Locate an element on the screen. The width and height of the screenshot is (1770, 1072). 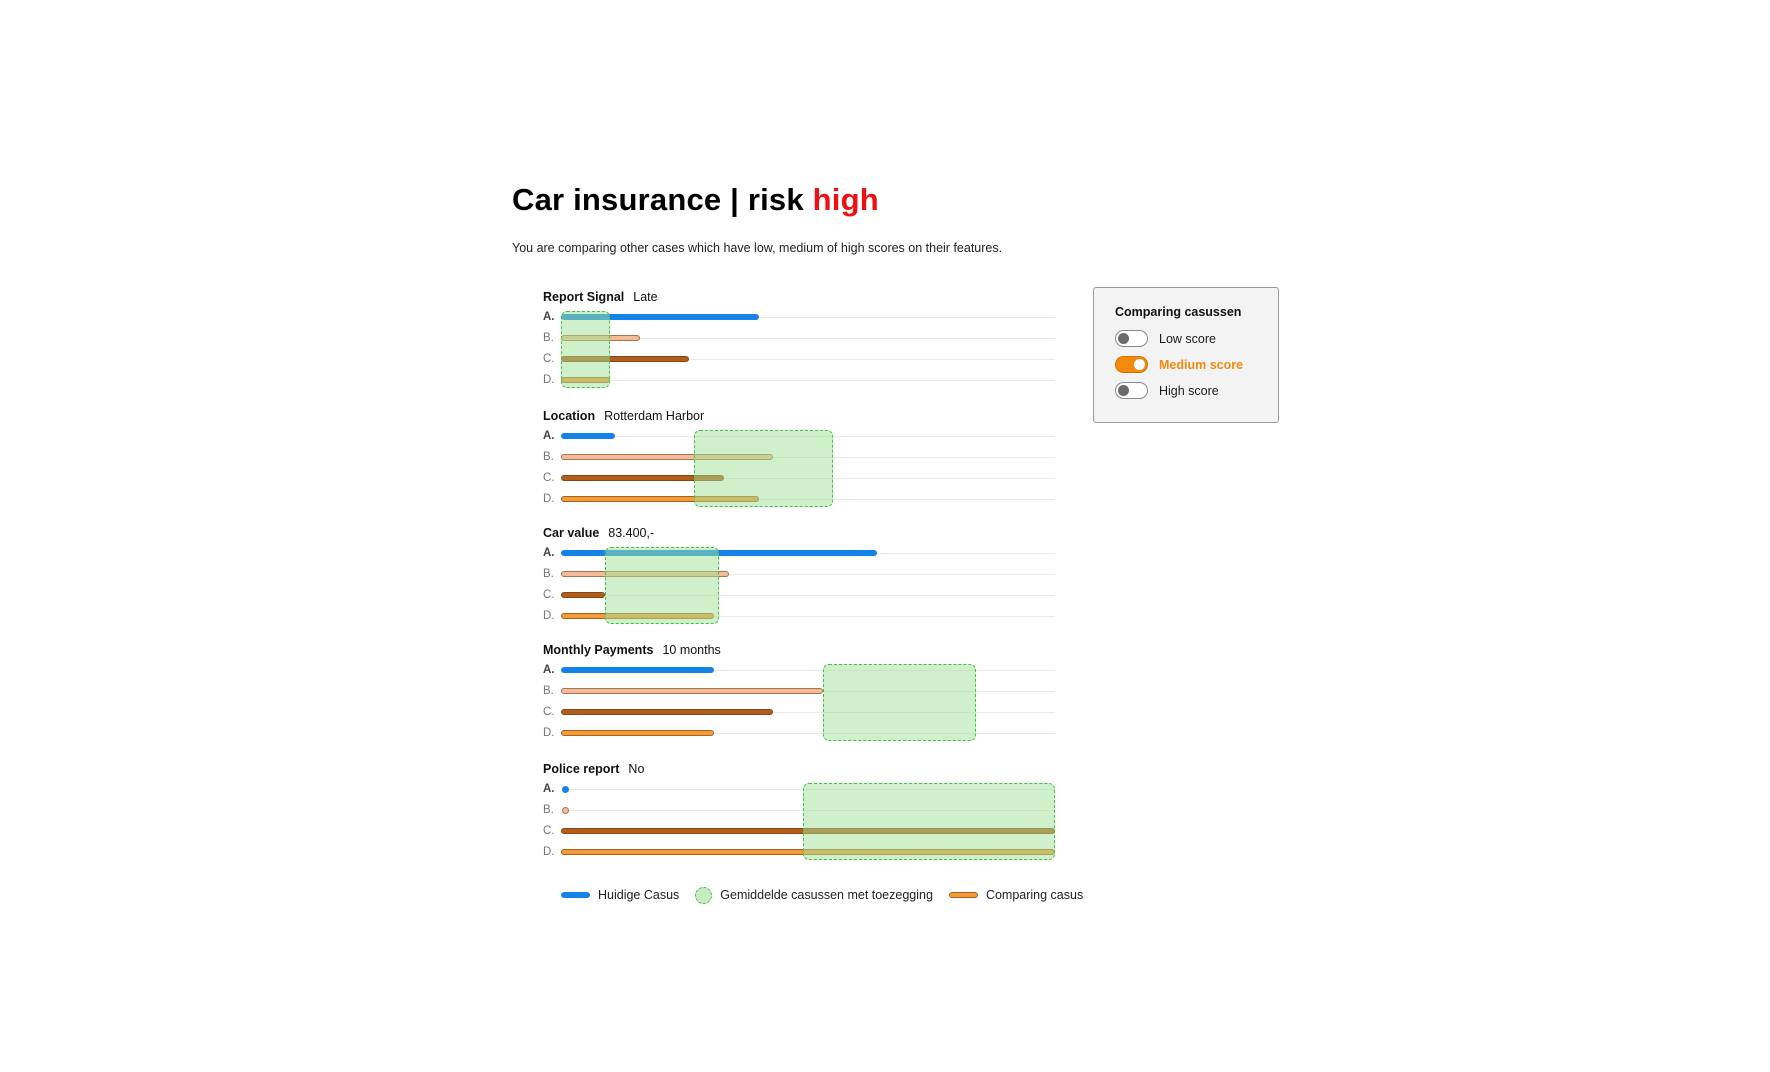
legend-average-label: Gemiddelde casussen met toezegging is located at coordinates (826, 895).